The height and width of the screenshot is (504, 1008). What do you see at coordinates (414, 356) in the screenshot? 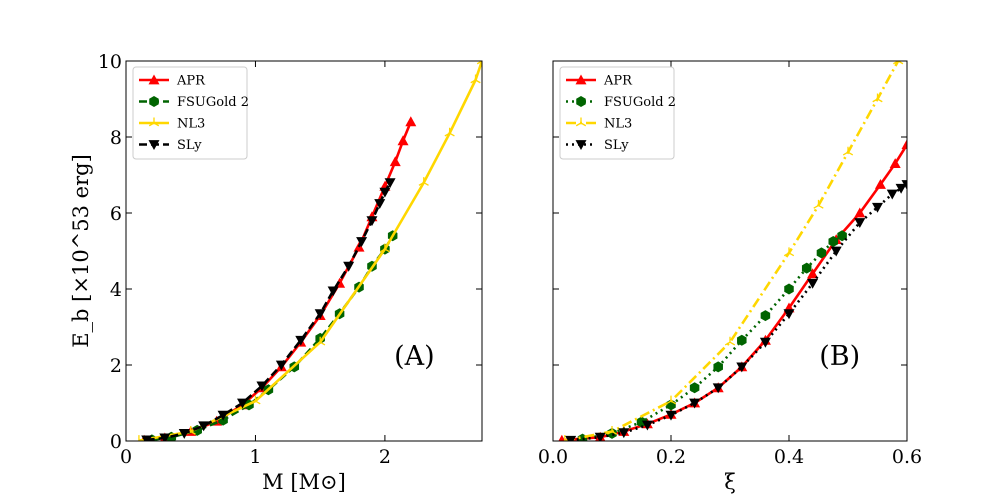
I see `panel-label: (A)` at bounding box center [414, 356].